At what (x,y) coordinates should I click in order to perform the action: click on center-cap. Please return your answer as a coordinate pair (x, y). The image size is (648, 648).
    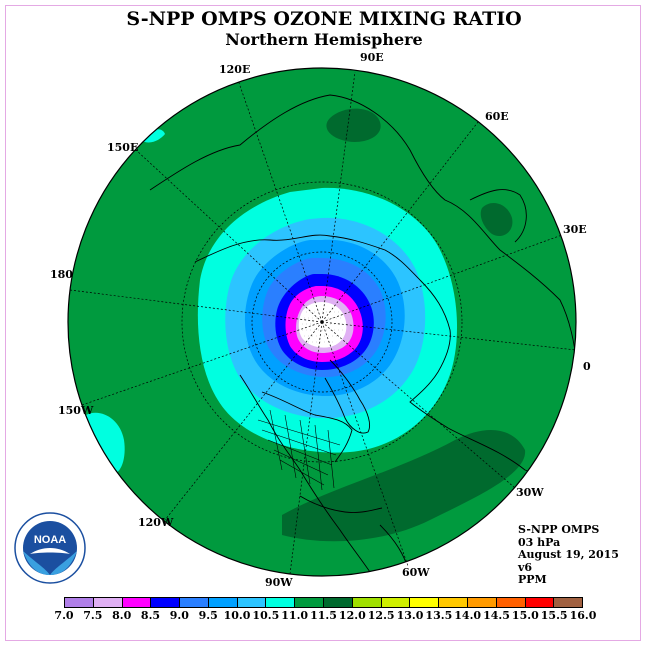
    Looking at the image, I should click on (322, 325).